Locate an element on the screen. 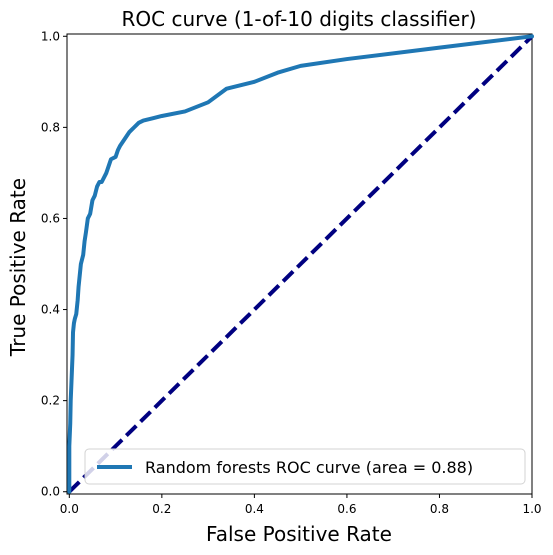  x-tick-label: 0.2 is located at coordinates (161, 509).